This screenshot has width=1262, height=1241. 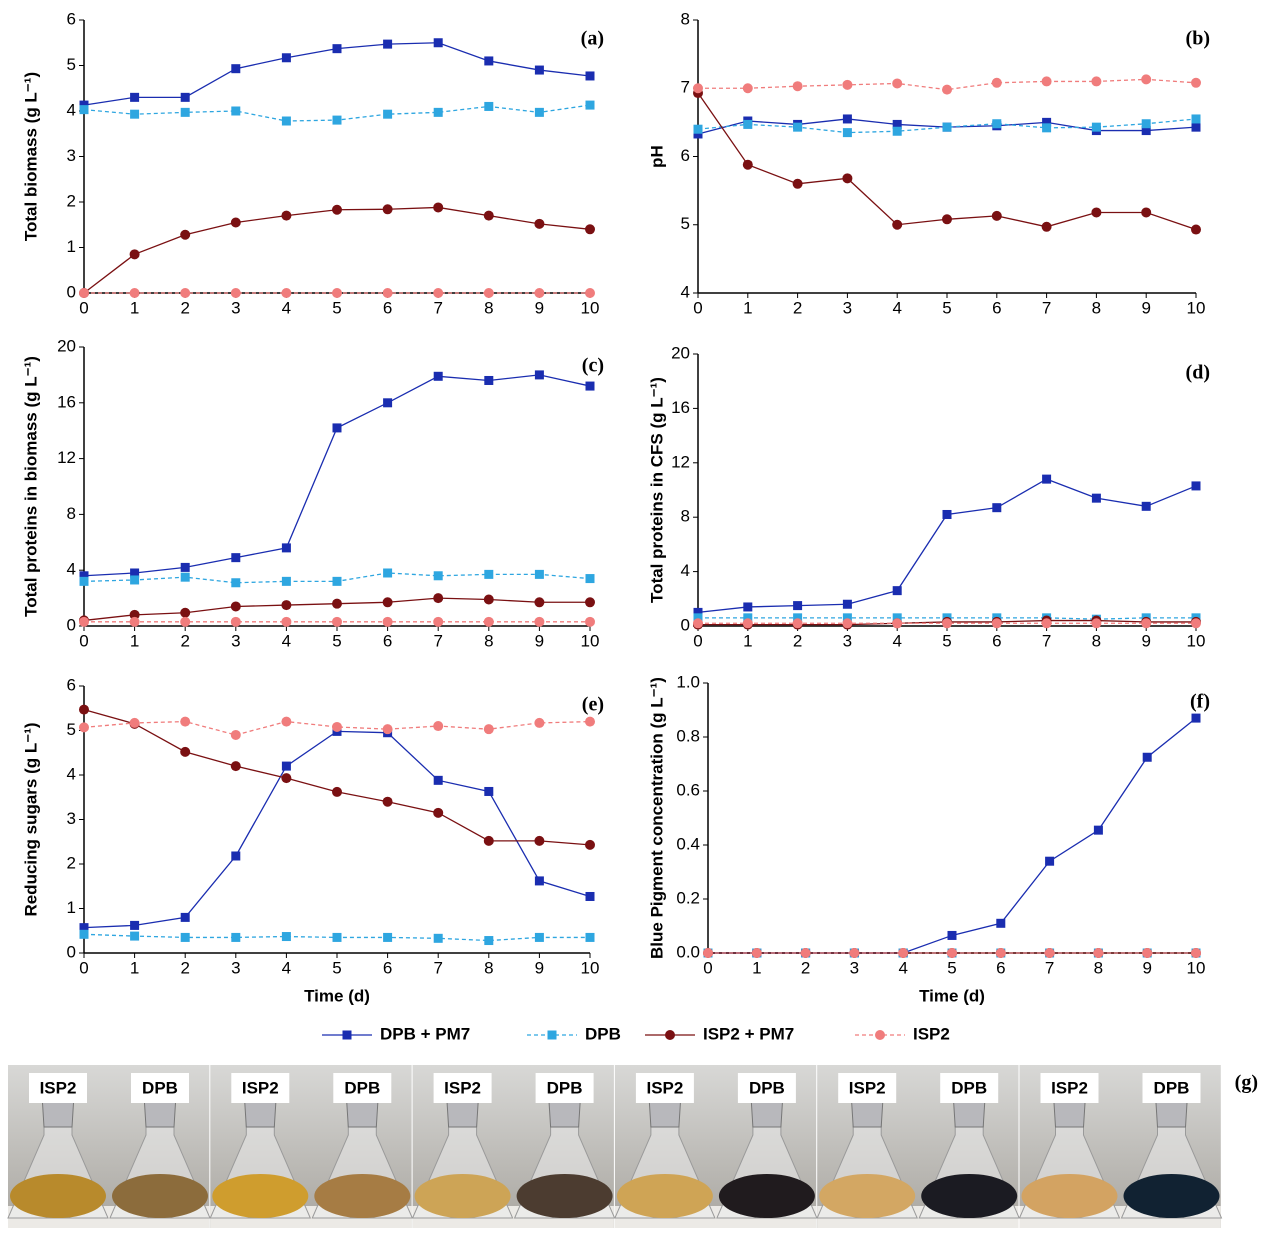 I want to click on y-tick-label: 5, so click(x=685, y=223).